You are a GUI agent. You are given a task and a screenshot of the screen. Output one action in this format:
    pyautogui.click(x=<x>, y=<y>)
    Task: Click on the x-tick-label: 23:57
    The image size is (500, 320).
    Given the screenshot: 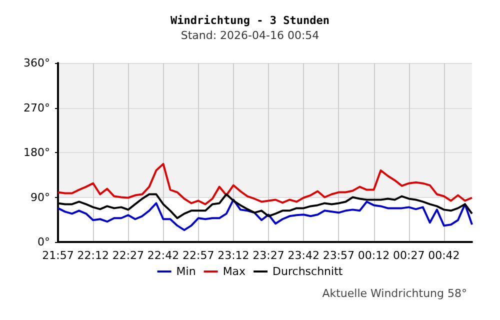 What is the action you would take?
    pyautogui.click(x=338, y=255)
    